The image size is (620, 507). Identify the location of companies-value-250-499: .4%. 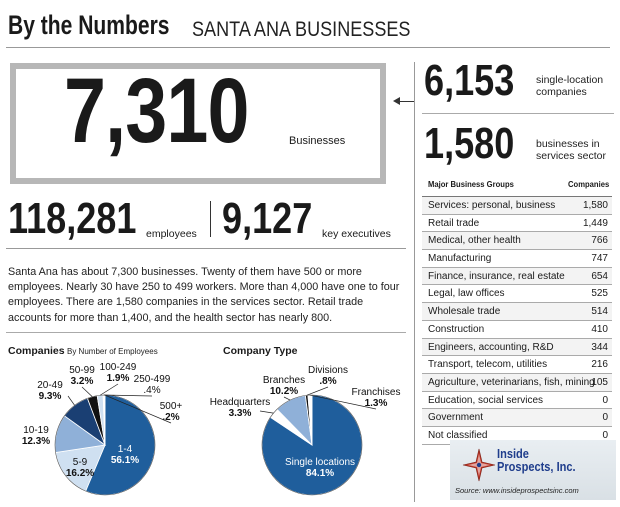
(151, 390).